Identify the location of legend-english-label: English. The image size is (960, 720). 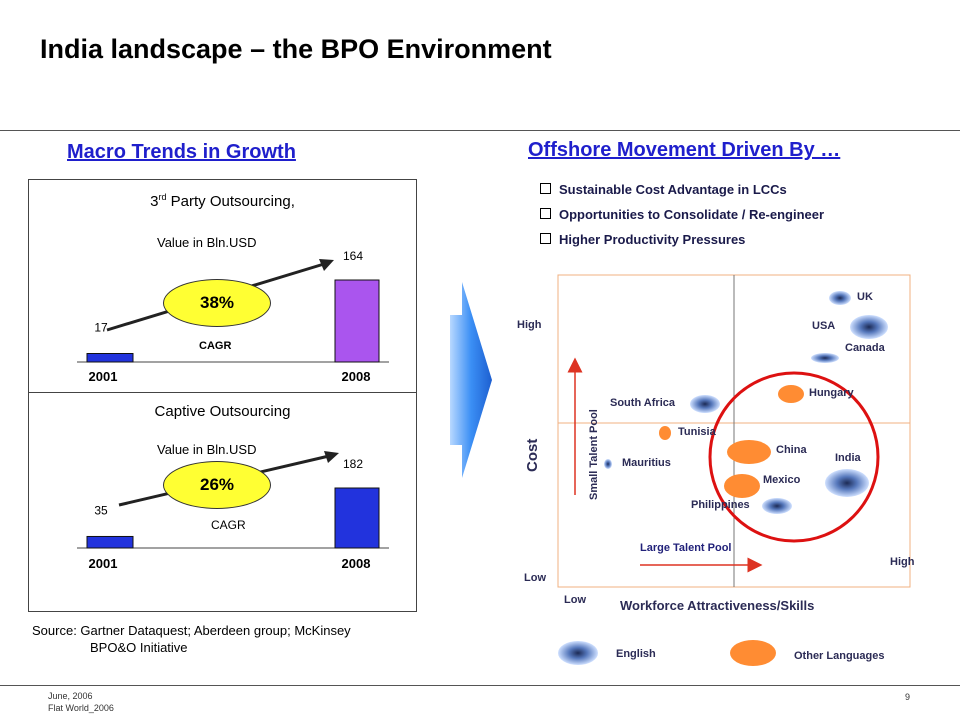
(636, 654).